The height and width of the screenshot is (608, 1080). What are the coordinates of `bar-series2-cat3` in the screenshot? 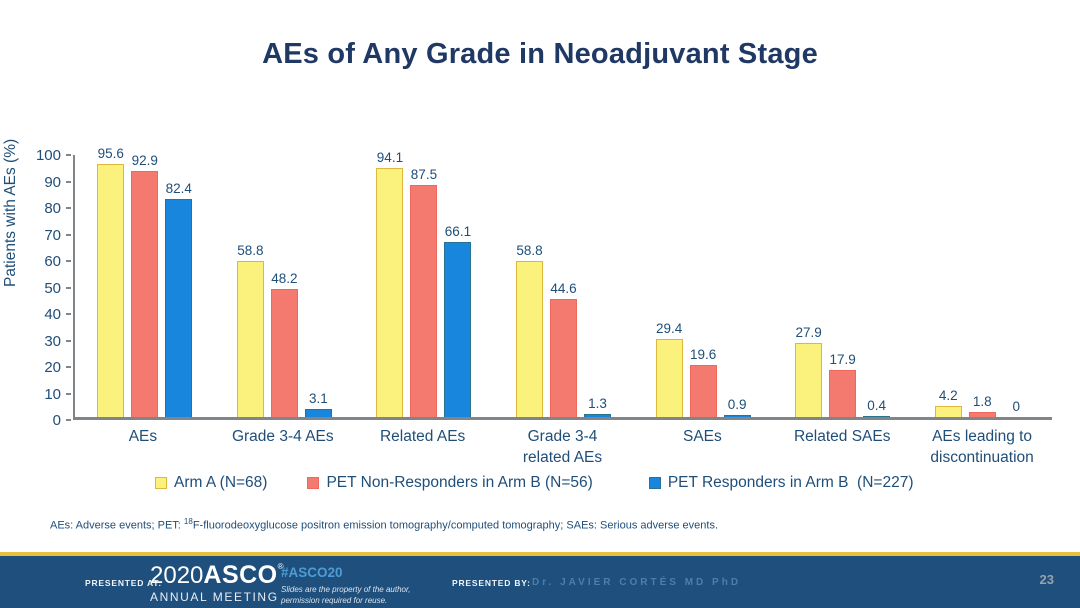 It's located at (424, 301).